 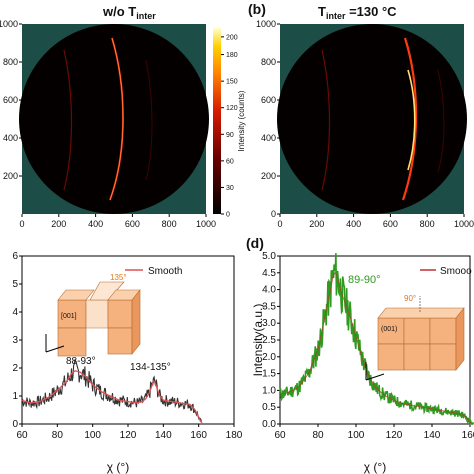 I want to click on panel-c-inset-cubes: 135° [001], so click(x=93, y=315).